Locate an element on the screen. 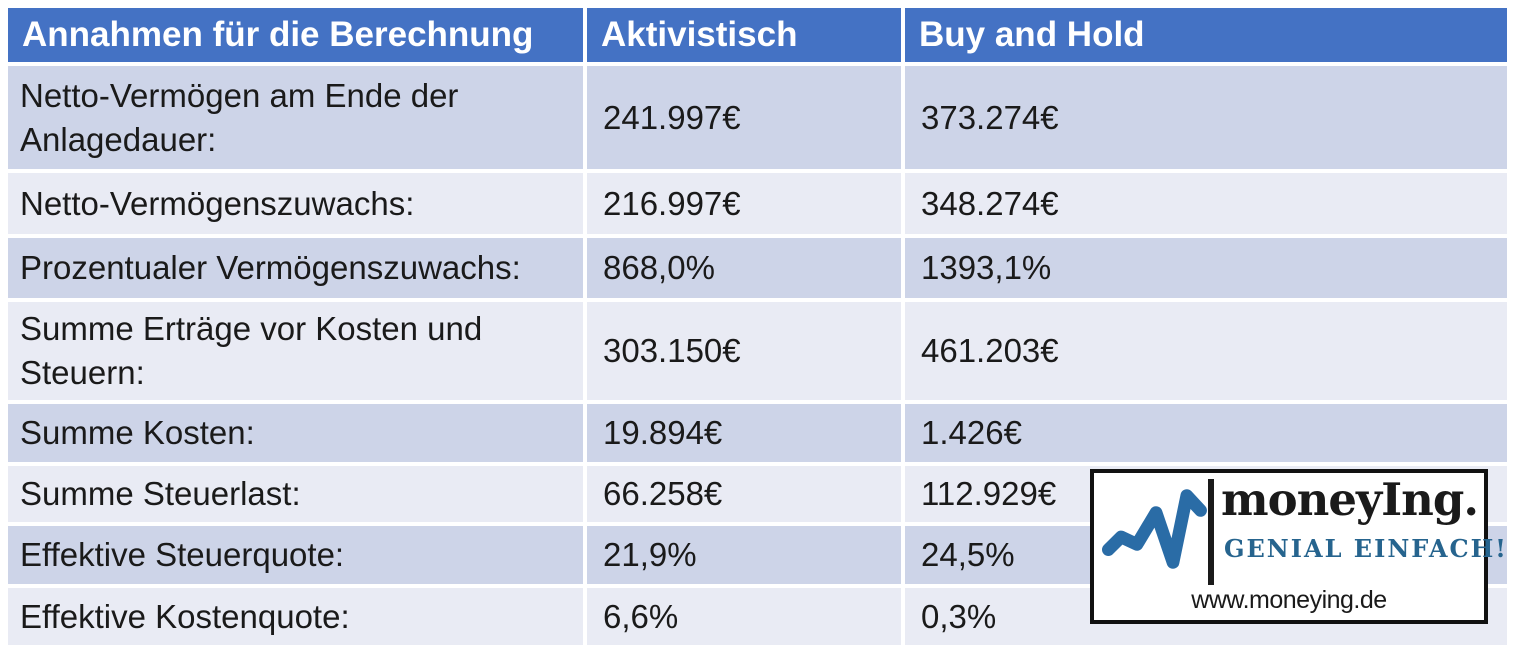 The height and width of the screenshot is (655, 1513). table-header-activist: Aktivistisch is located at coordinates (744, 35).